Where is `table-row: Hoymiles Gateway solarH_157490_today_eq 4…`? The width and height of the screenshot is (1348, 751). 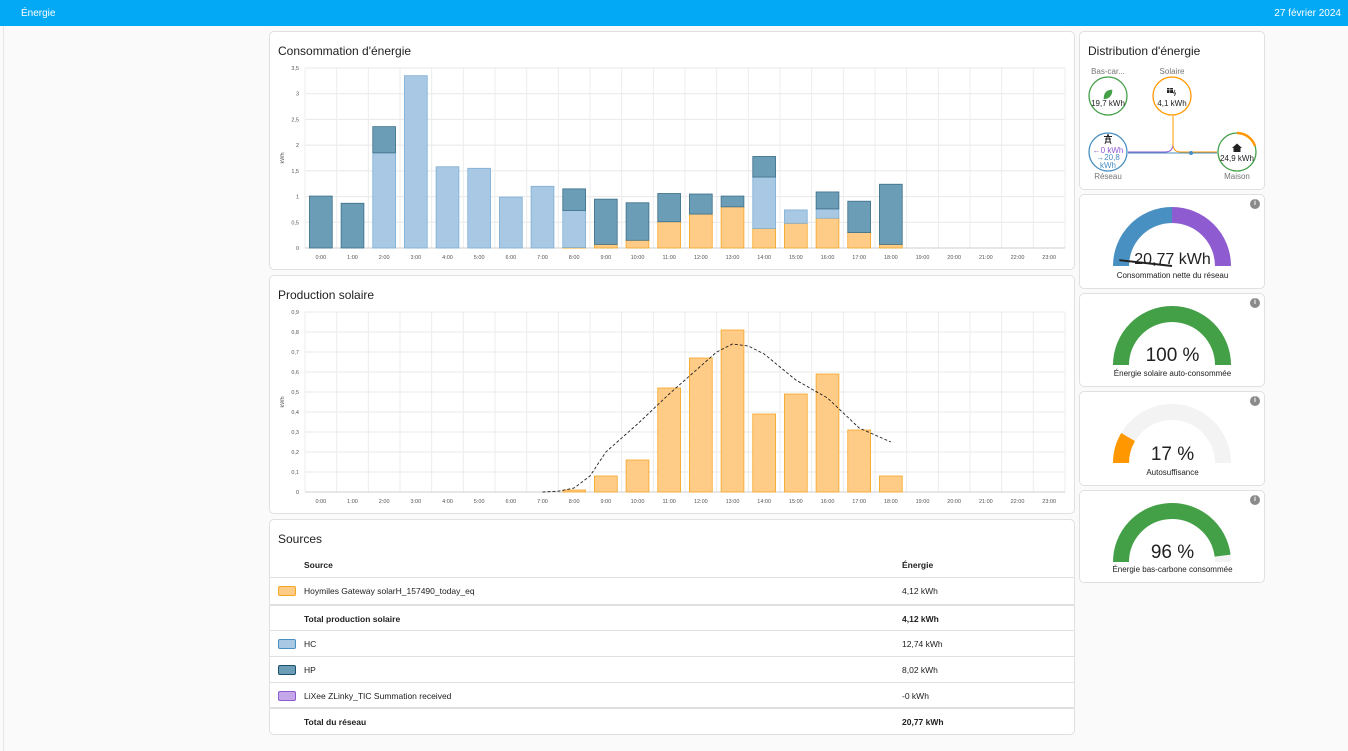 table-row: Hoymiles Gateway solarH_157490_today_eq 4… is located at coordinates (672, 590).